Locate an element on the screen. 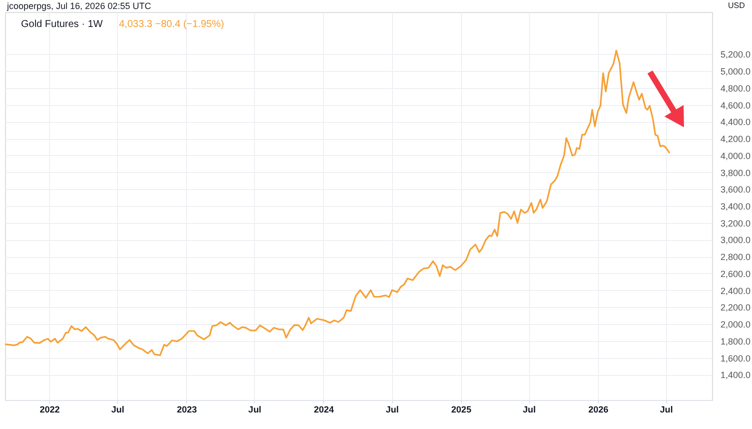 The height and width of the screenshot is (429, 752). x-tick-label: 2023 is located at coordinates (186, 409).